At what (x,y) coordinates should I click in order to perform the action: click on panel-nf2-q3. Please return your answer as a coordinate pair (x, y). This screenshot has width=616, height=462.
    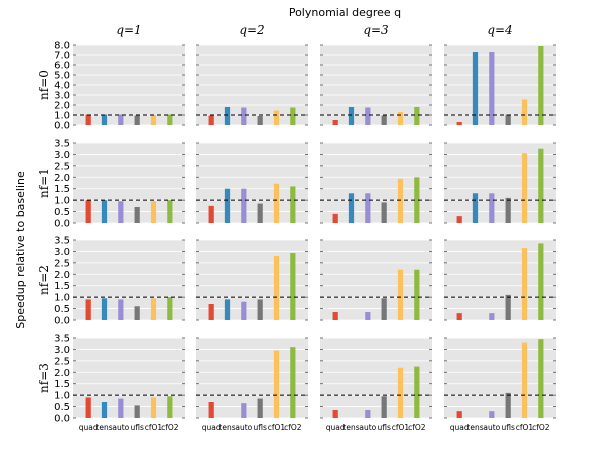
    Looking at the image, I should click on (376, 280).